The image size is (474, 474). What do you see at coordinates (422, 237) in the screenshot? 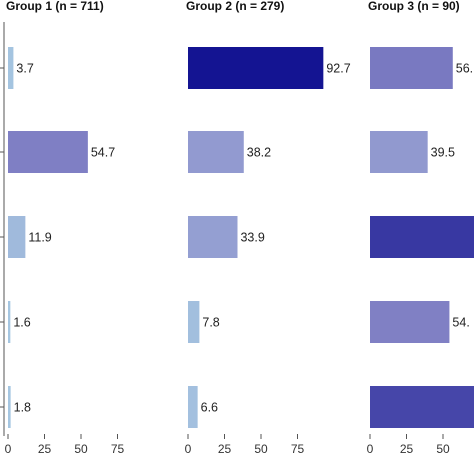
I see `bar-group3-row3` at bounding box center [422, 237].